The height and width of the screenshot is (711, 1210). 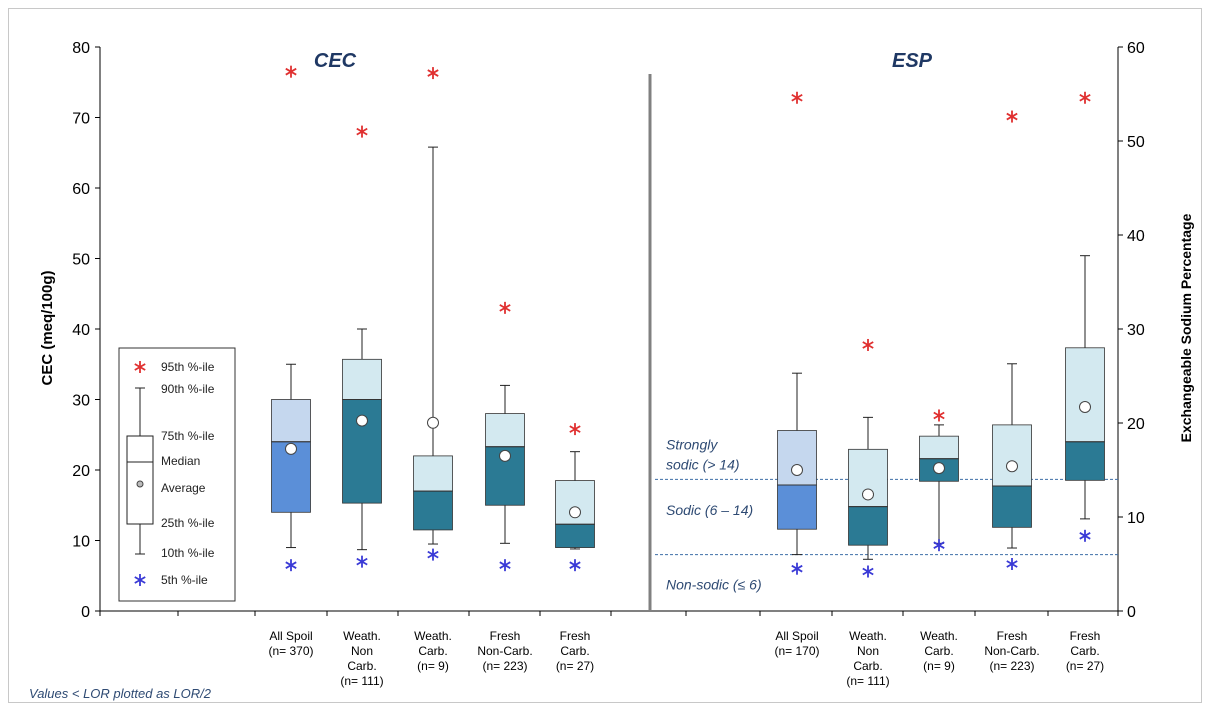 I want to click on category-label: Non, so click(x=868, y=651).